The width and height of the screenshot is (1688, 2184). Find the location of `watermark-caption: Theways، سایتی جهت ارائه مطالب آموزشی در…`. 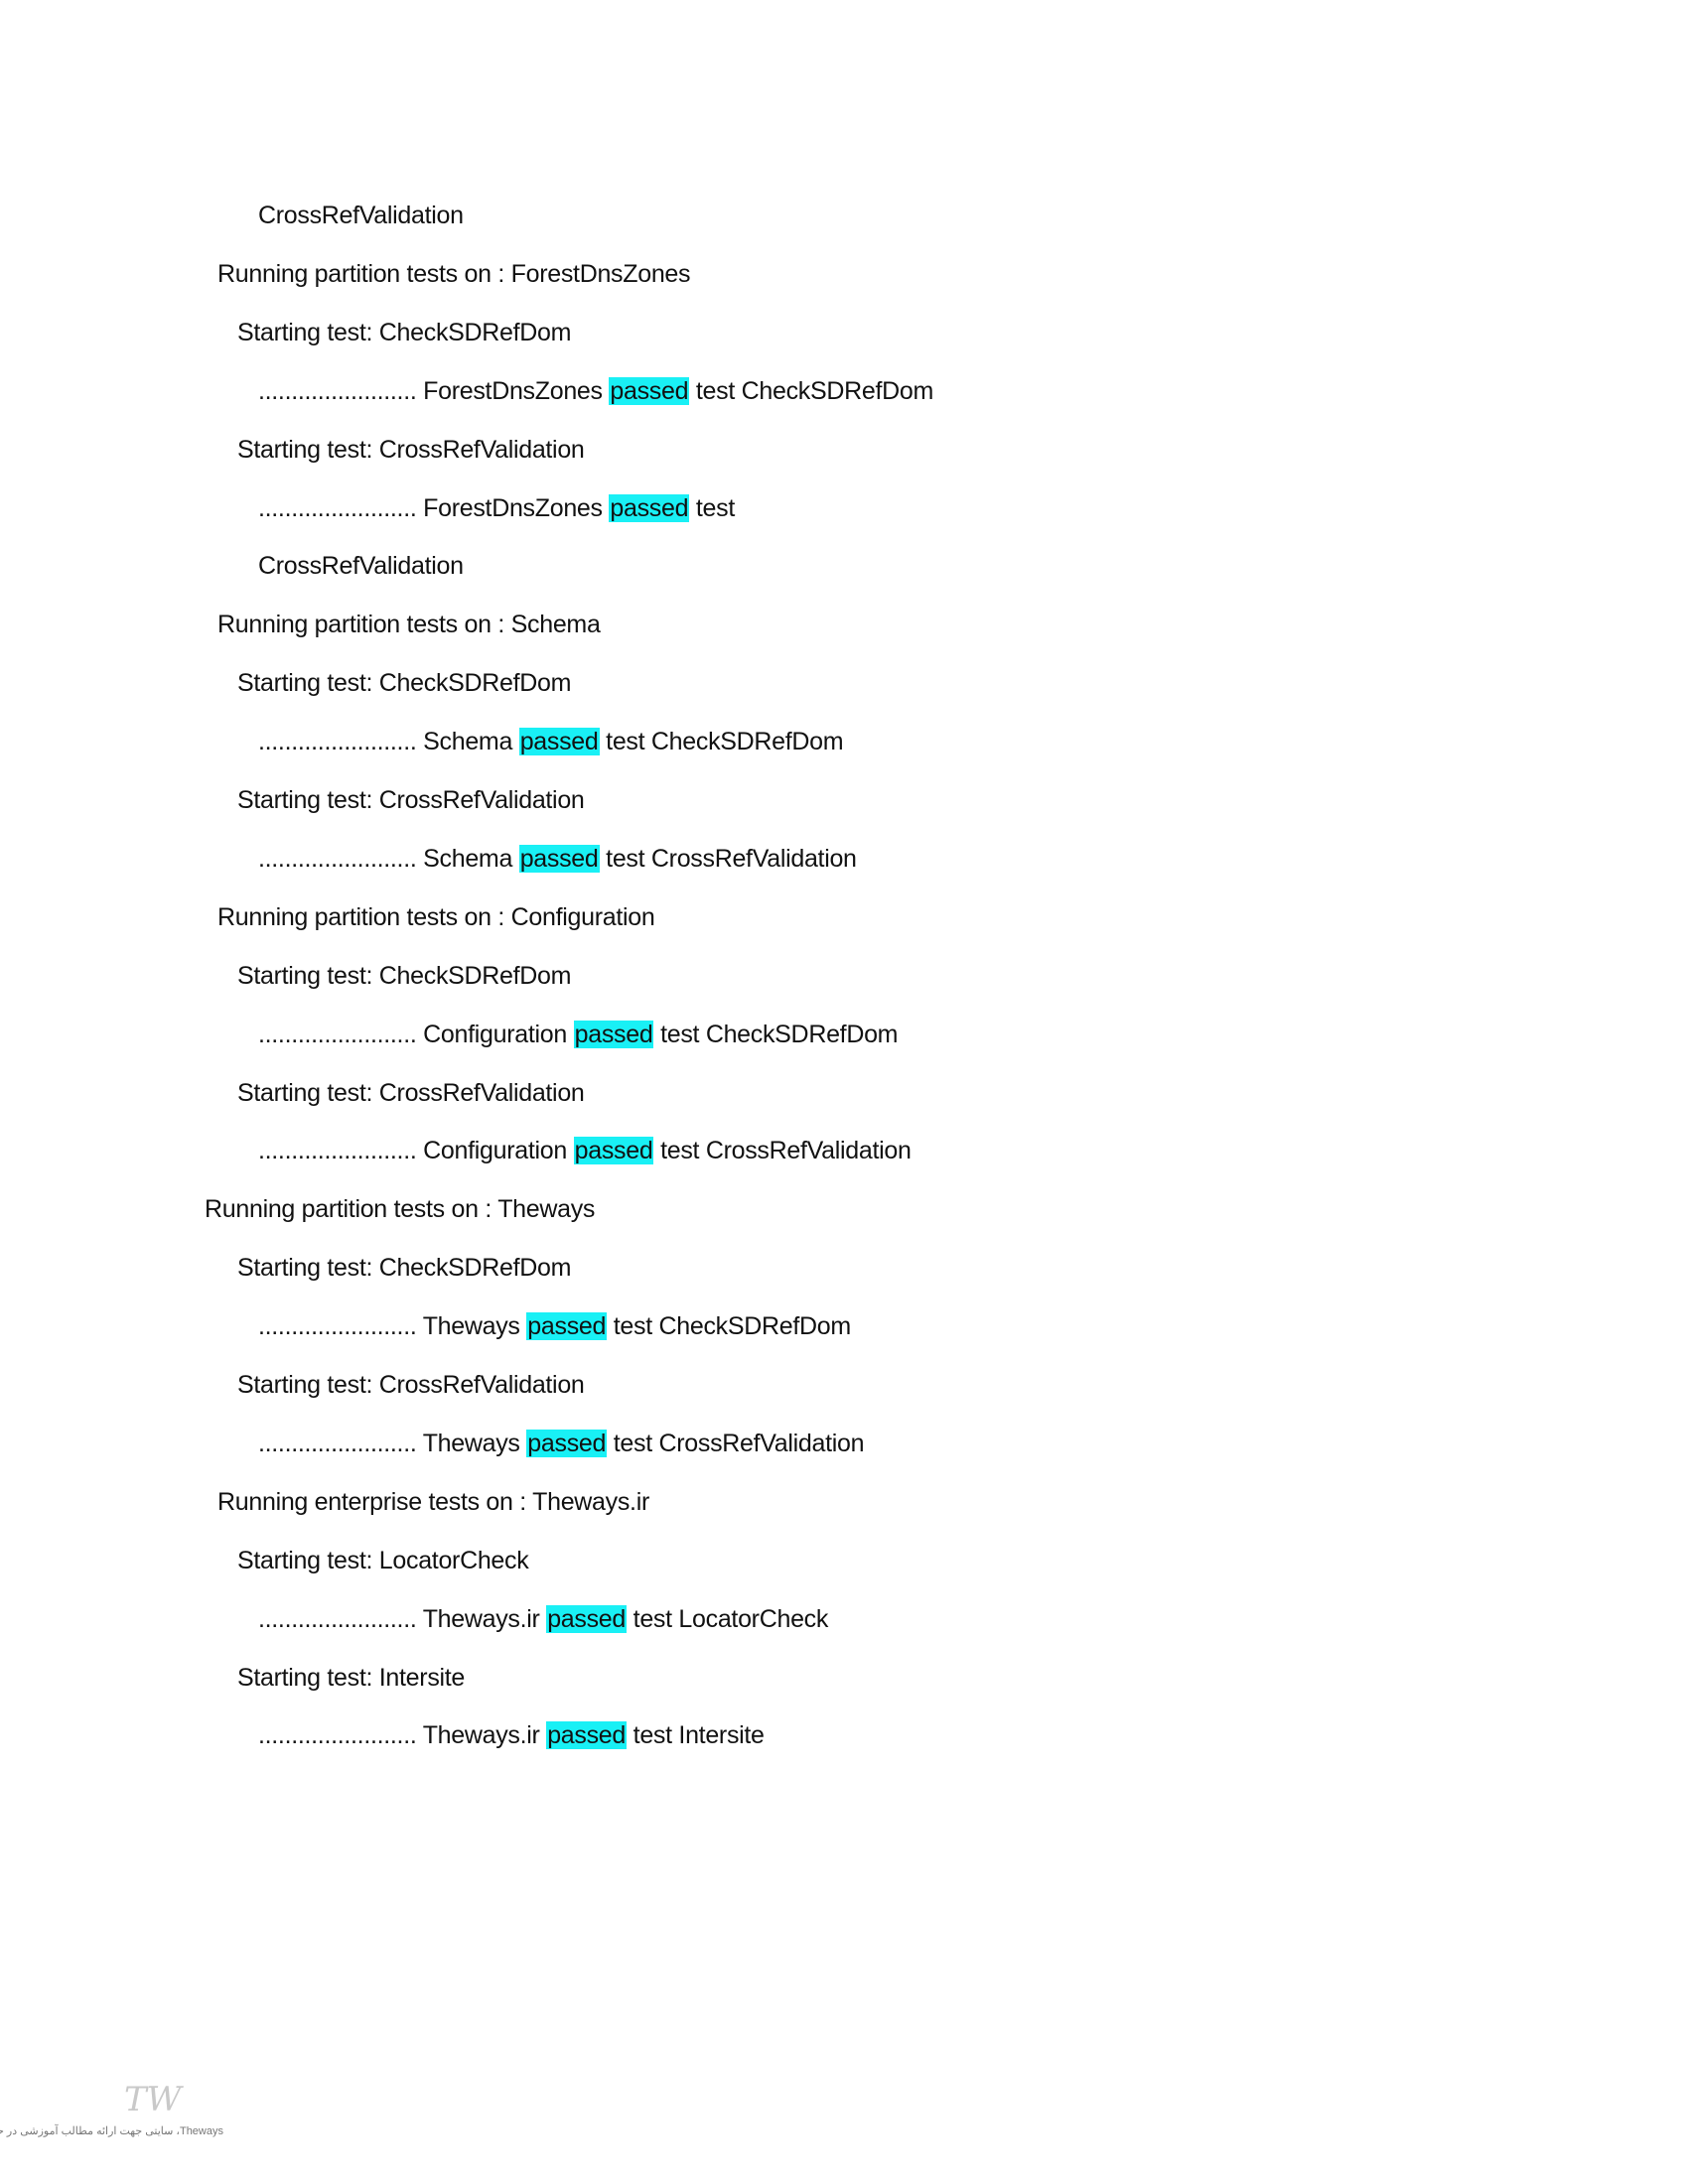

watermark-caption: Theways، سایتی جهت ارائه مطالب آموزشی در… is located at coordinates (111, 2131).